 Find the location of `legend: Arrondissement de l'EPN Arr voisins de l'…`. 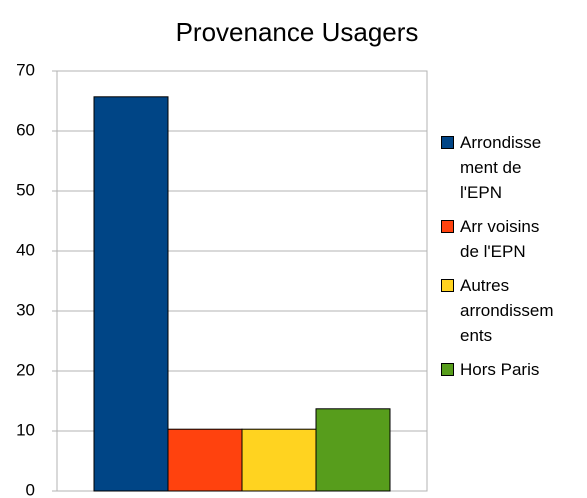

legend: Arrondissement de l'EPN Arr voisins de l'… is located at coordinates (514, 260).